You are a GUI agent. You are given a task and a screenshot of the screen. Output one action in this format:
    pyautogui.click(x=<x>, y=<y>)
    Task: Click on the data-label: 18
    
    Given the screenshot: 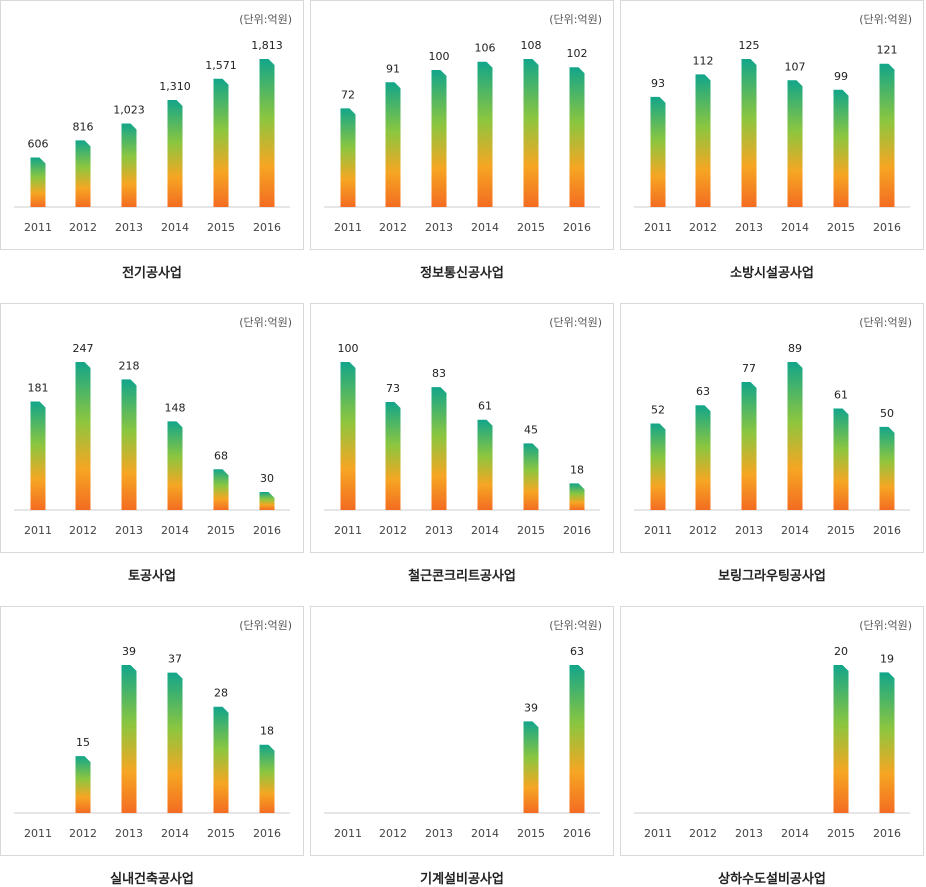 What is the action you would take?
    pyautogui.click(x=267, y=731)
    